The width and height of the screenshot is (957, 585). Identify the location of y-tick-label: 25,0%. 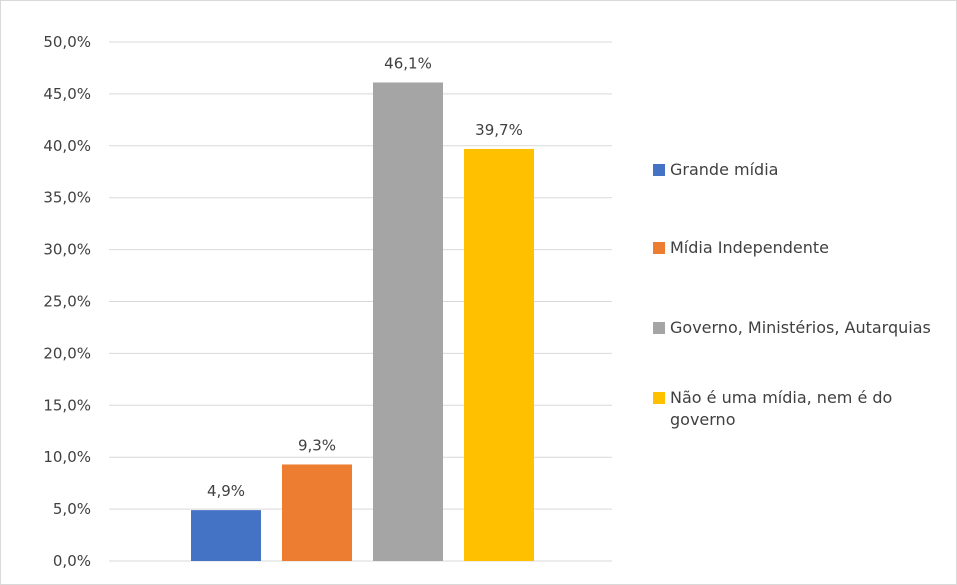
(67, 302).